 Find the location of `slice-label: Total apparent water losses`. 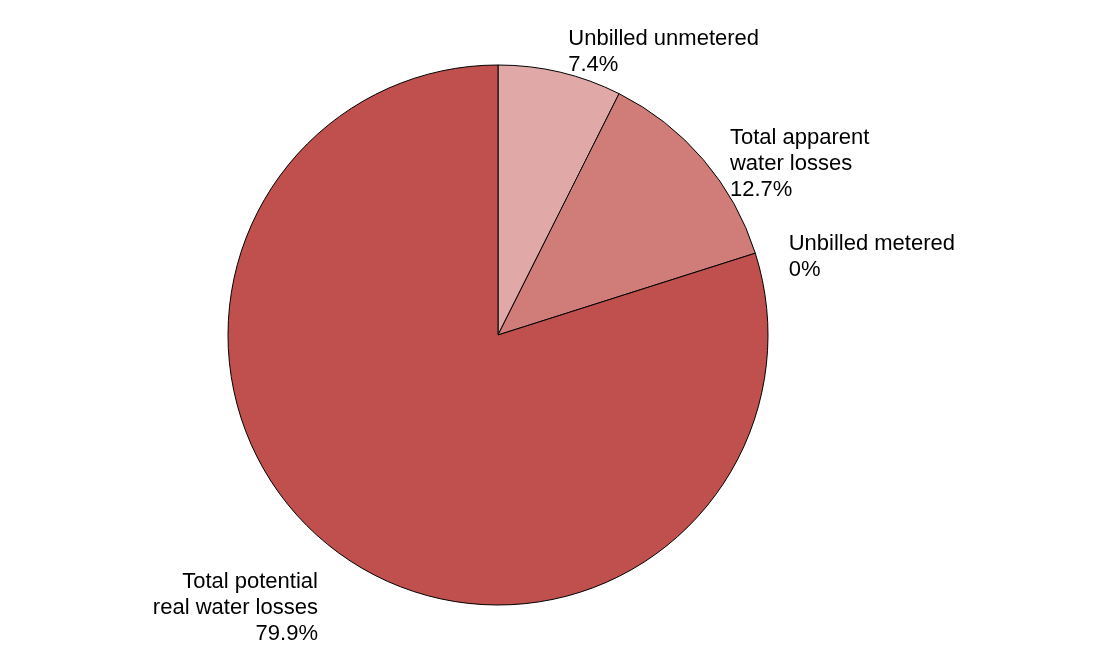

slice-label: Total apparent water losses is located at coordinates (799, 149).